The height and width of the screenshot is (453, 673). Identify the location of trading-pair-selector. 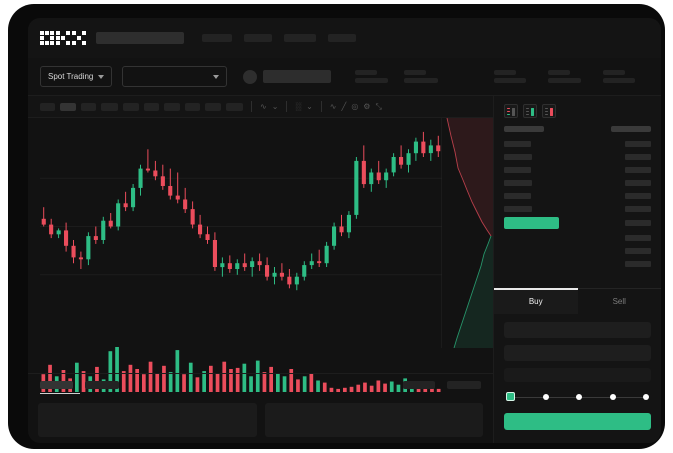
(175, 76).